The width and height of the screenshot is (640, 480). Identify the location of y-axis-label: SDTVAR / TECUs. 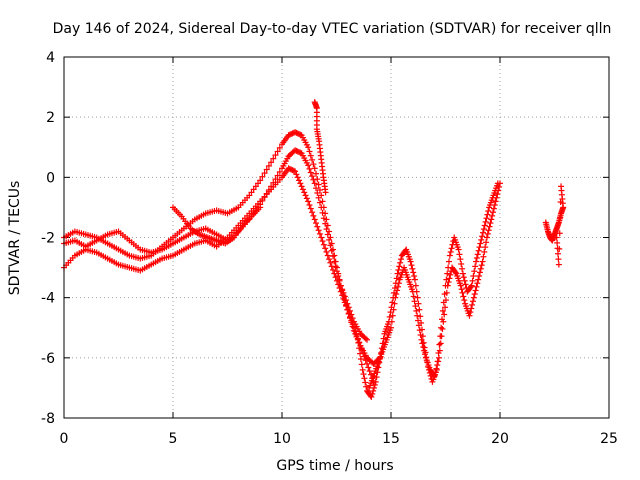
(15, 238).